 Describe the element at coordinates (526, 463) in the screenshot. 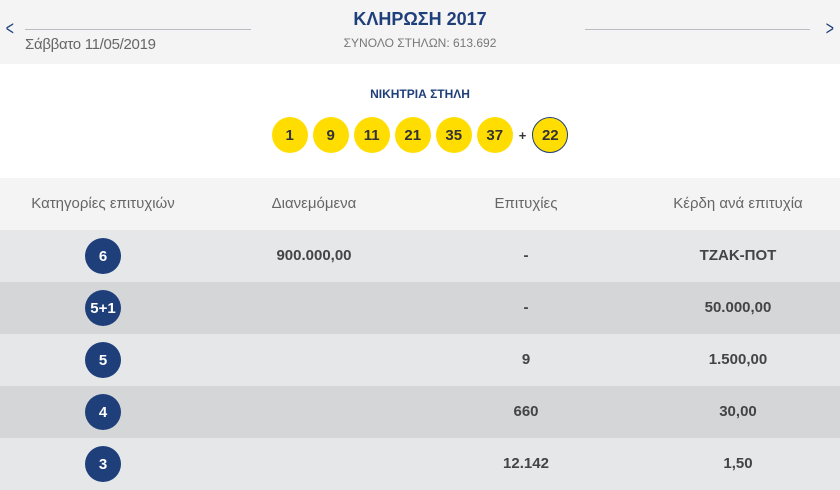

I see `winners-cell: 12.142` at that location.